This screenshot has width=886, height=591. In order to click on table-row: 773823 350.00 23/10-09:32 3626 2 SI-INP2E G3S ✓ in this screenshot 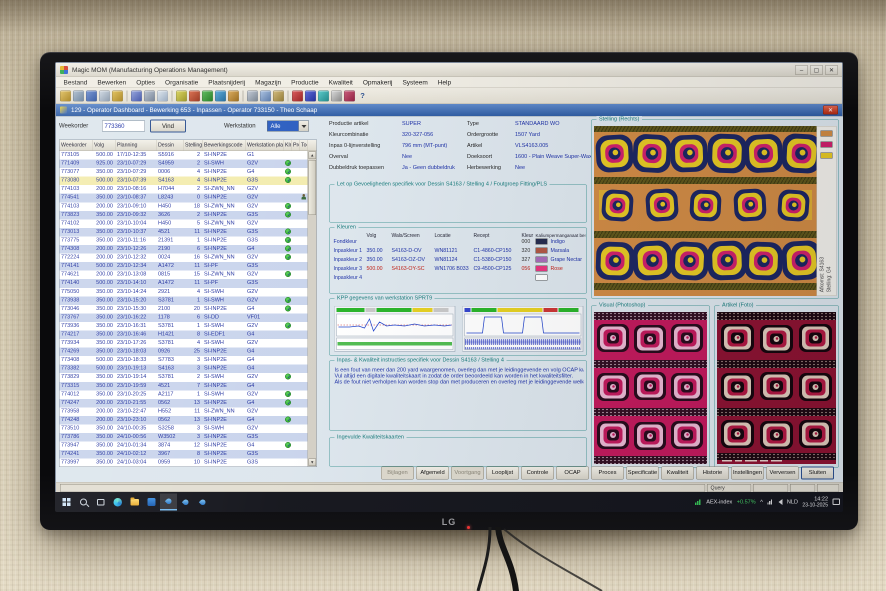, I will do `click(188, 215)`.